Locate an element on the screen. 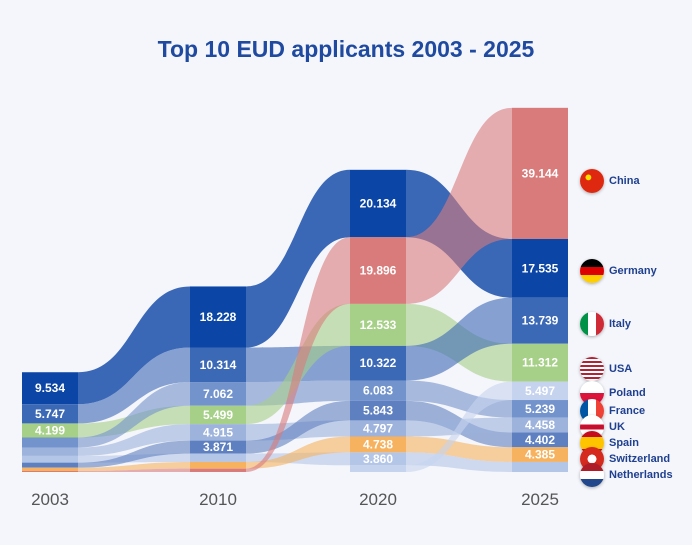 Image resolution: width=692 pixels, height=545 pixels. data-label: 7.062 is located at coordinates (218, 394).